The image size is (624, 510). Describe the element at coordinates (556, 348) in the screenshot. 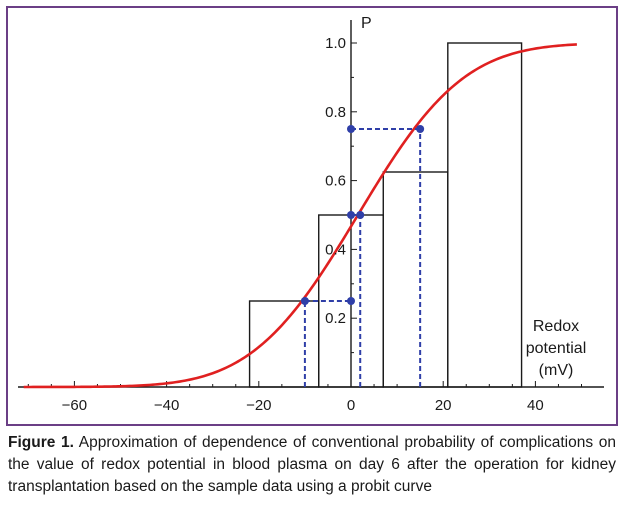

I see `x-axis-title-line: potential` at that location.